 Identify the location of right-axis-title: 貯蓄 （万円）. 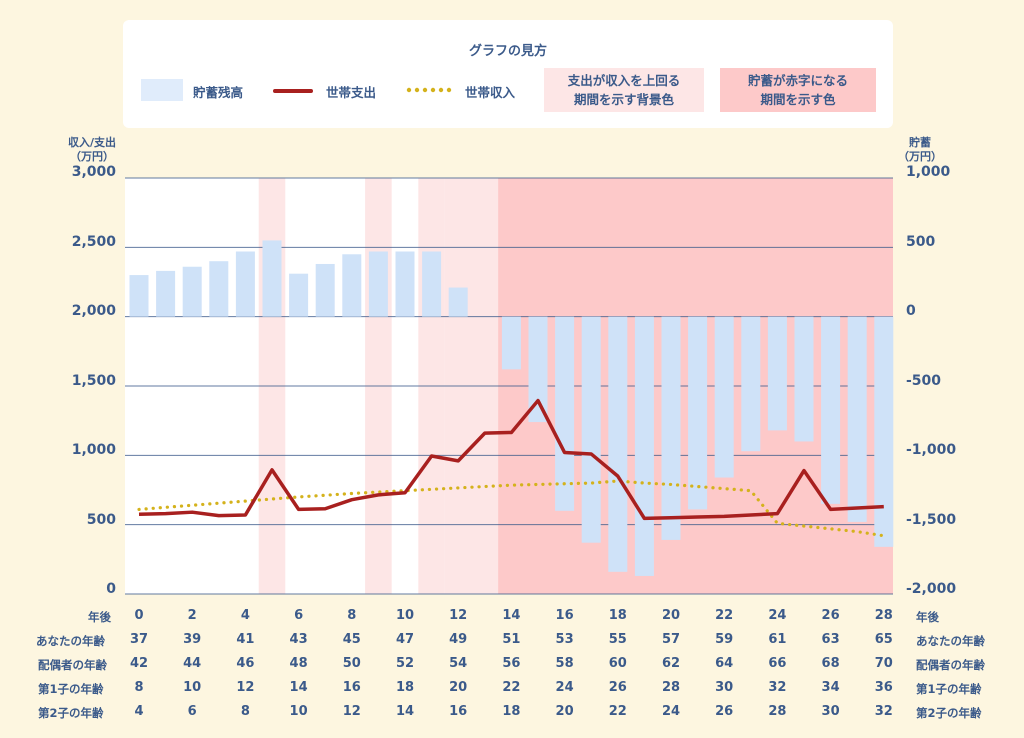
(920, 150).